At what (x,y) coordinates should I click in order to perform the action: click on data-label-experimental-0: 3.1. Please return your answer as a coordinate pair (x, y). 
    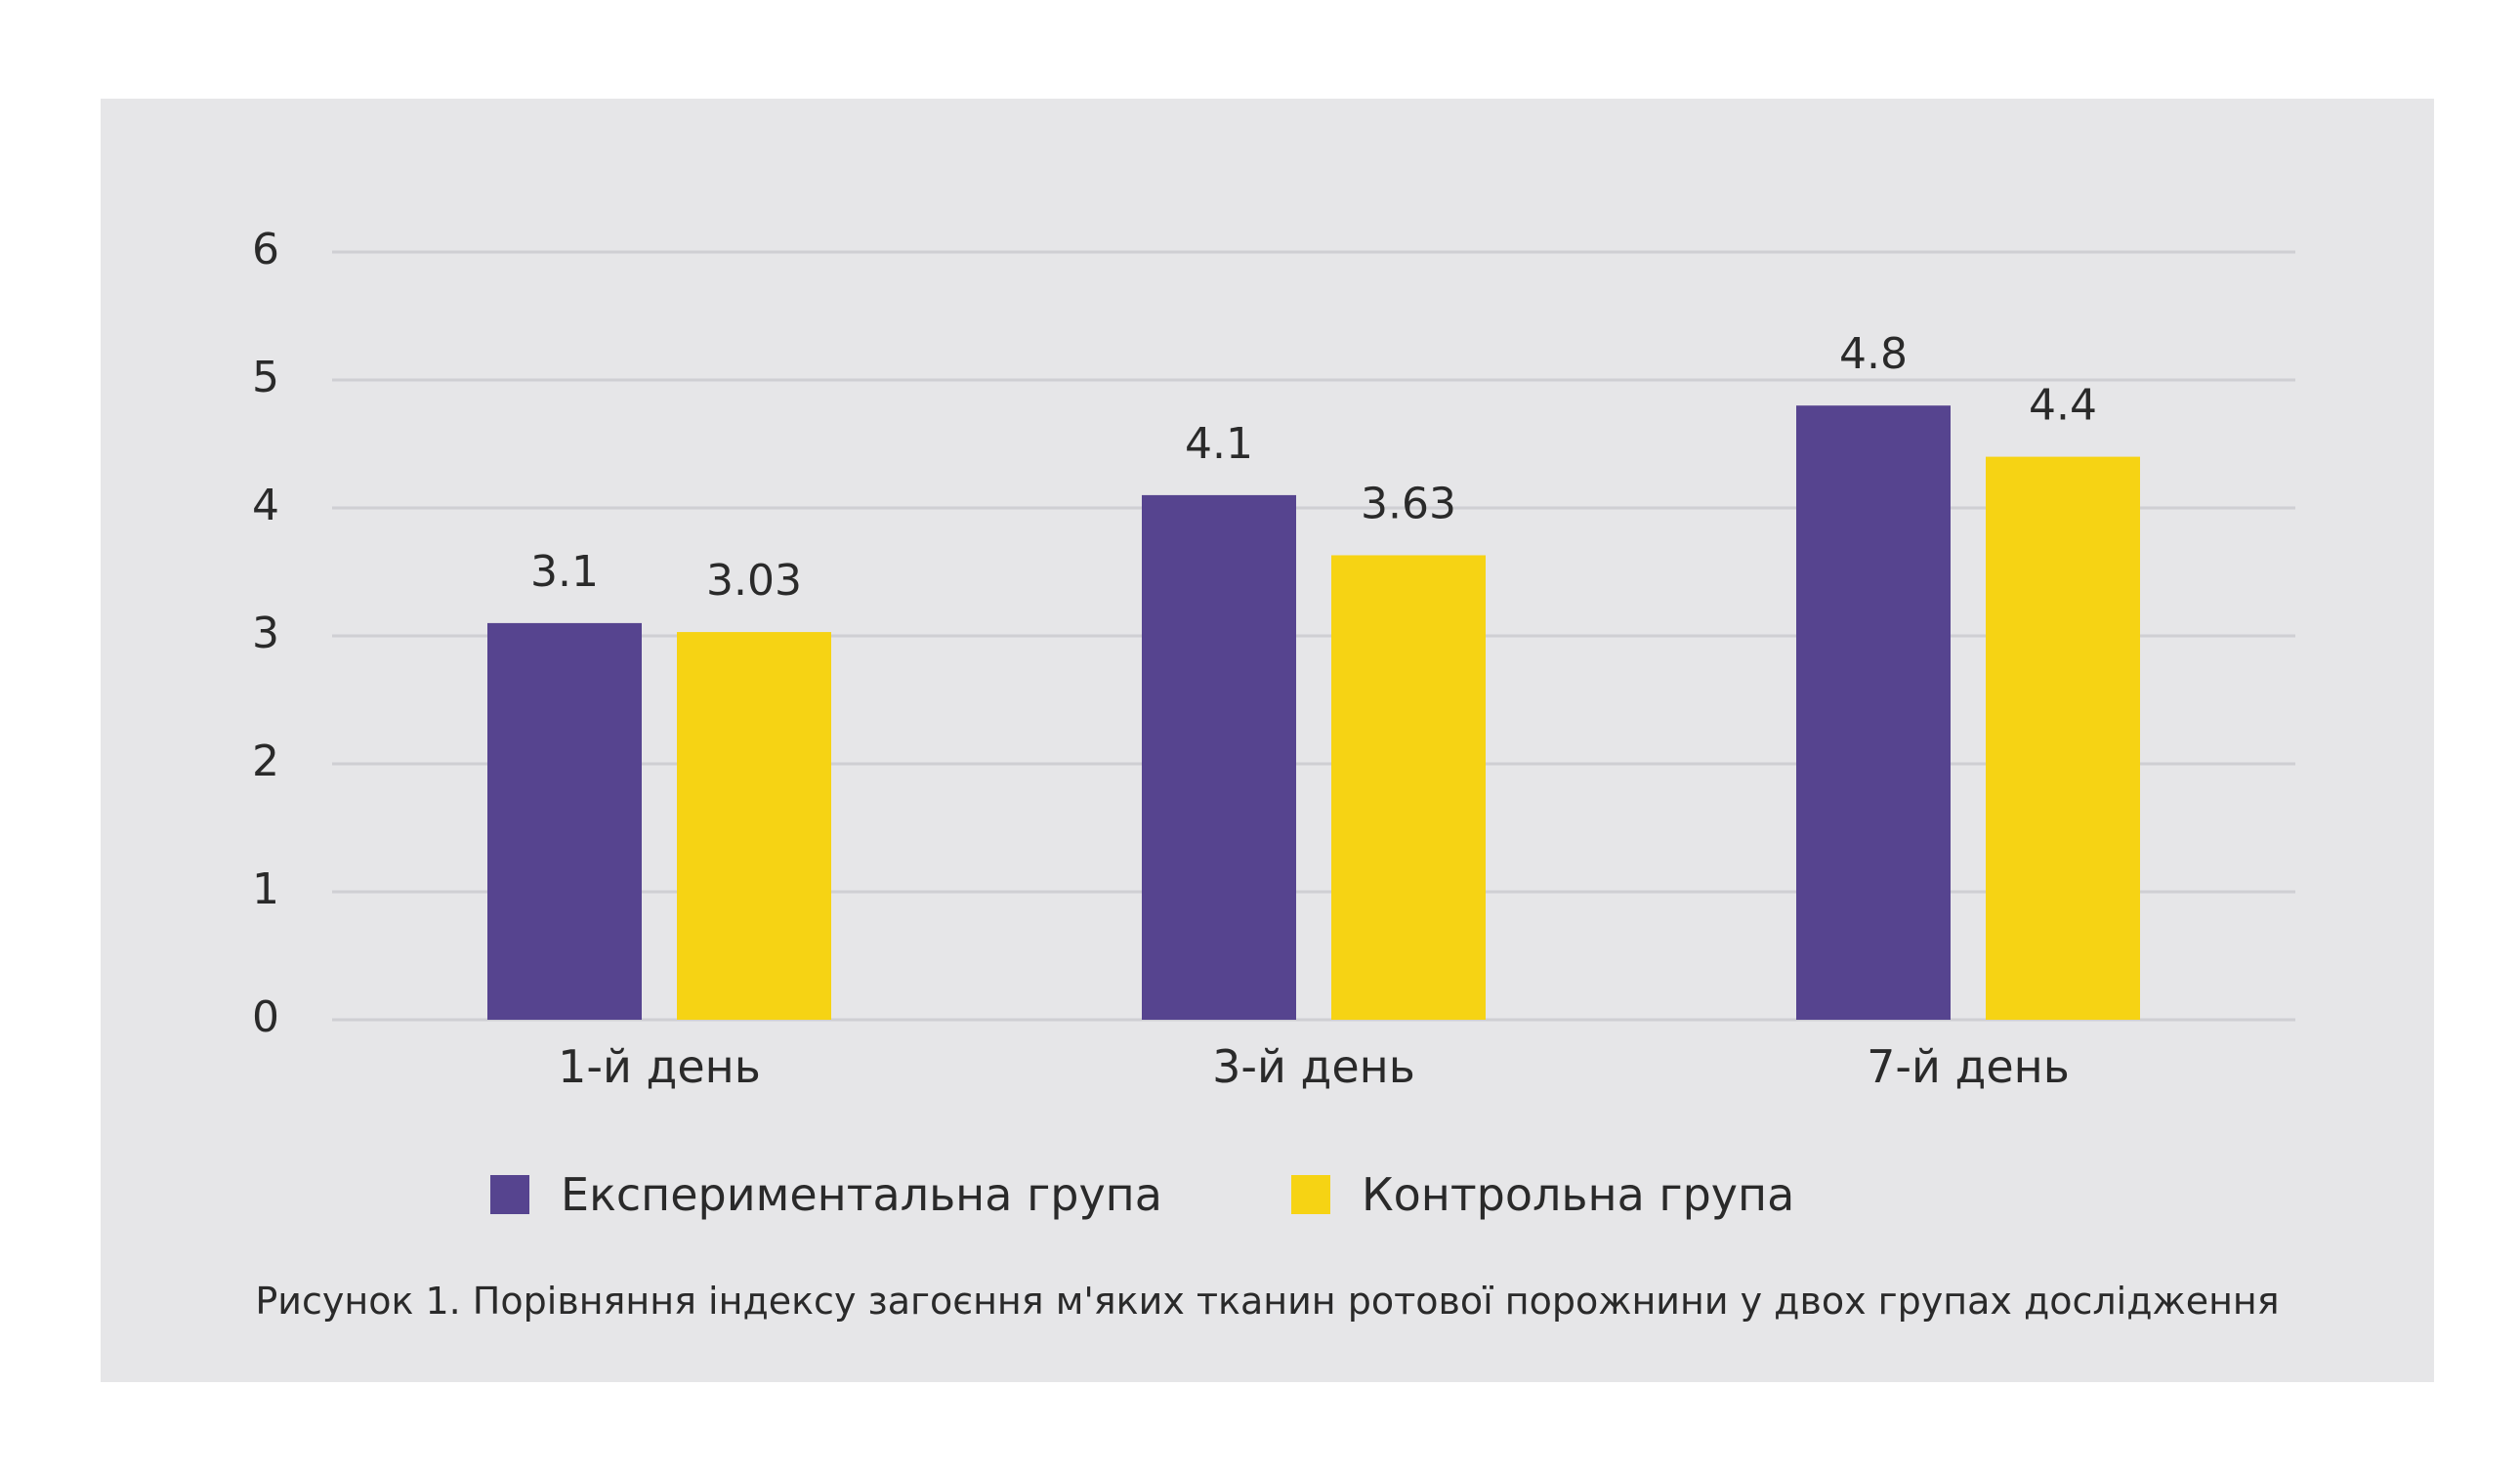
    Looking at the image, I should click on (564, 572).